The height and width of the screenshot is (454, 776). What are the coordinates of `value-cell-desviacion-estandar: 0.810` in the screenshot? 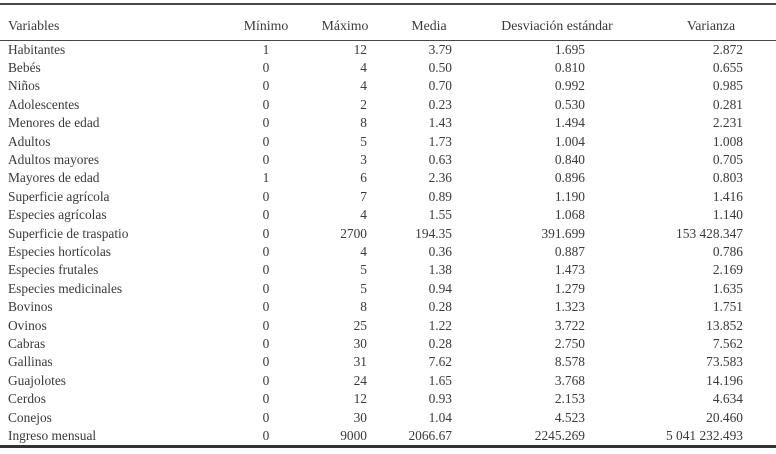 It's located at (569, 67).